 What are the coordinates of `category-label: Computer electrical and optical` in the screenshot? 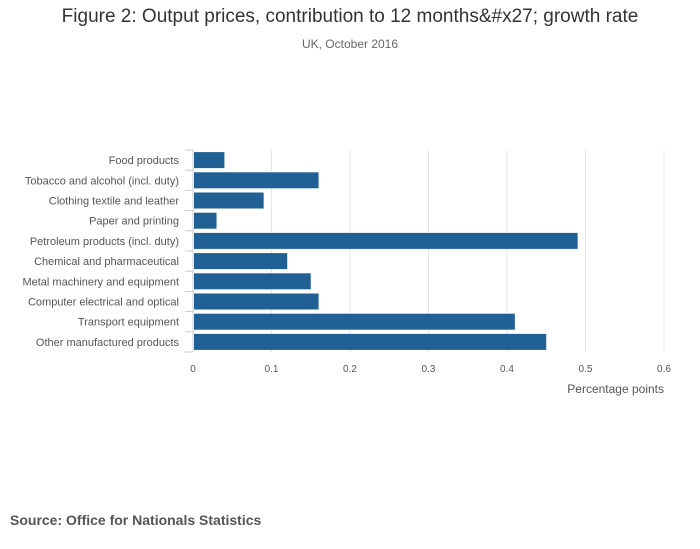 It's located at (103, 303).